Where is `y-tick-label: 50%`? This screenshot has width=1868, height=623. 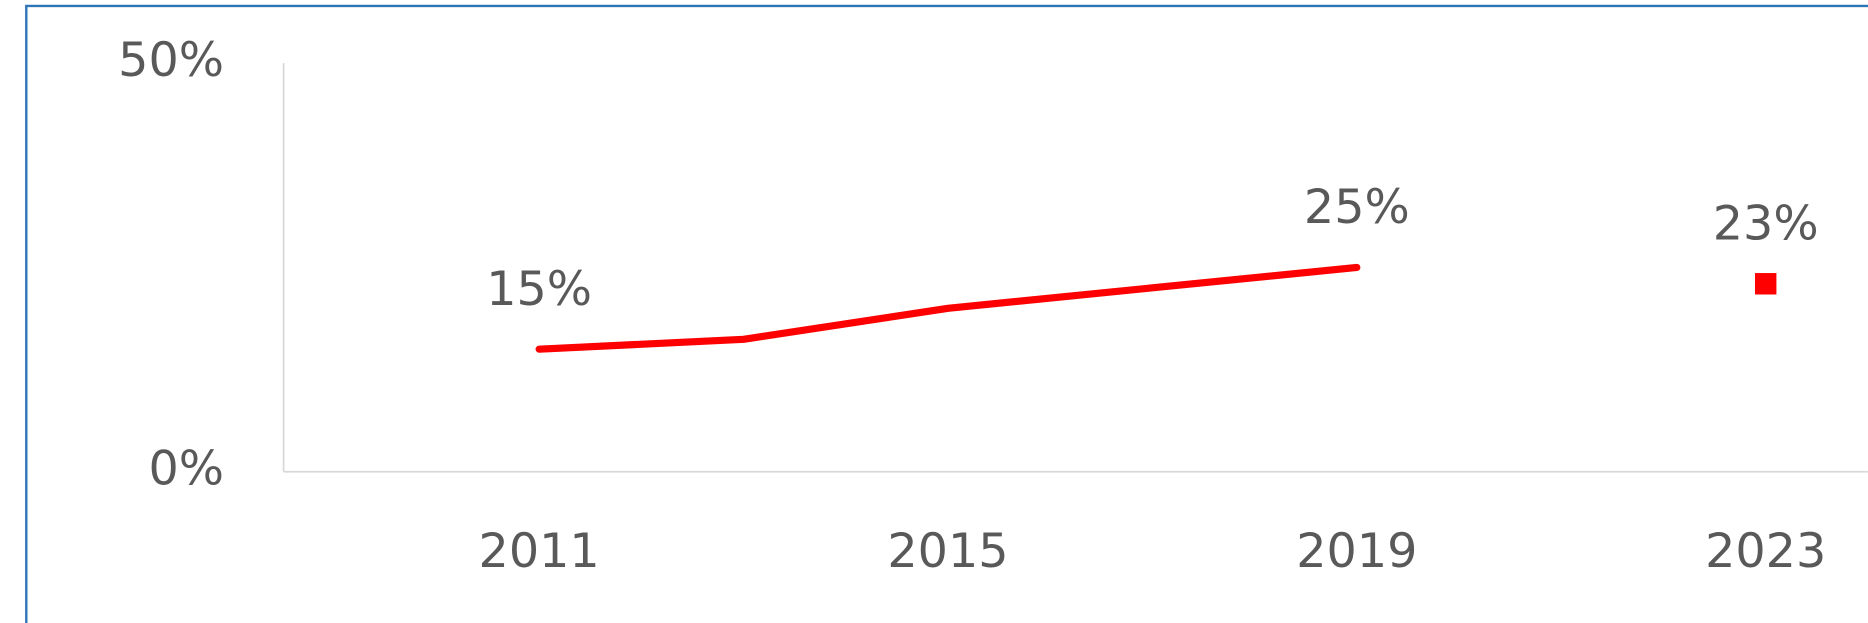
y-tick-label: 50% is located at coordinates (171, 60).